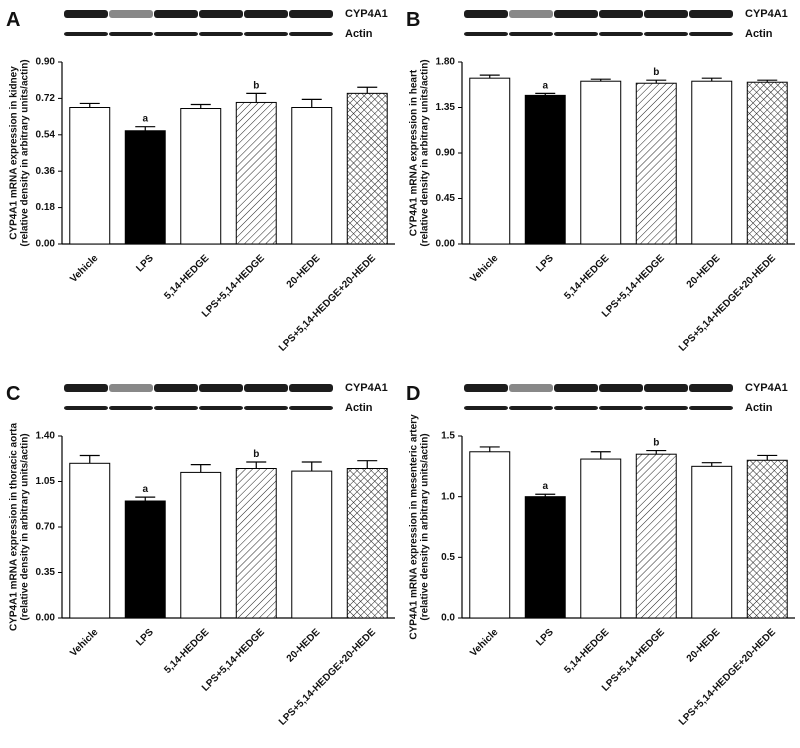  Describe the element at coordinates (598, 397) in the screenshot. I see `blot-image` at that location.